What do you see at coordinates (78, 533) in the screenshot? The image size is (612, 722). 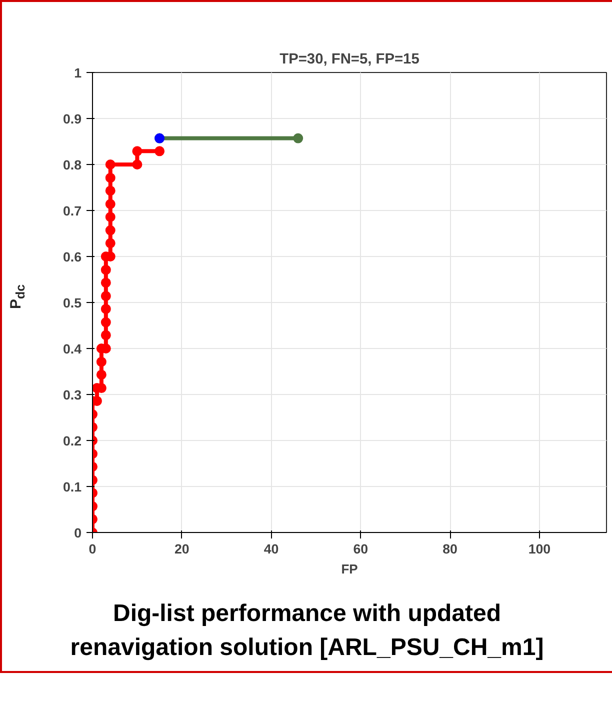 I see `y-tick-label: 0` at bounding box center [78, 533].